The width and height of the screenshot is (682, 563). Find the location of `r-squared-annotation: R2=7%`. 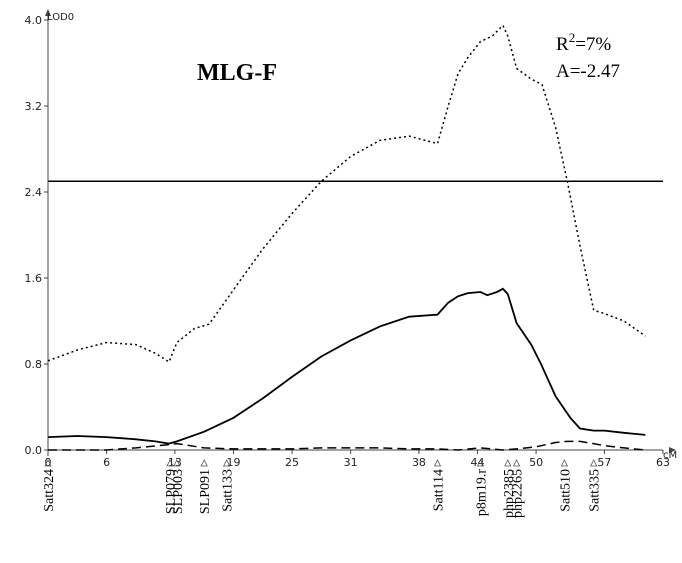

r-squared-annotation: R2=7% is located at coordinates (583, 42).